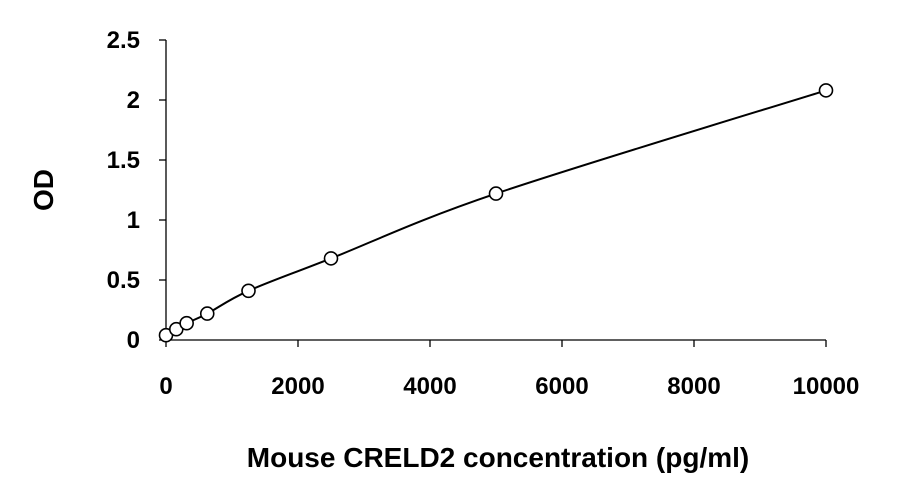  What do you see at coordinates (133, 100) in the screenshot?
I see `y-tick-label: 2` at bounding box center [133, 100].